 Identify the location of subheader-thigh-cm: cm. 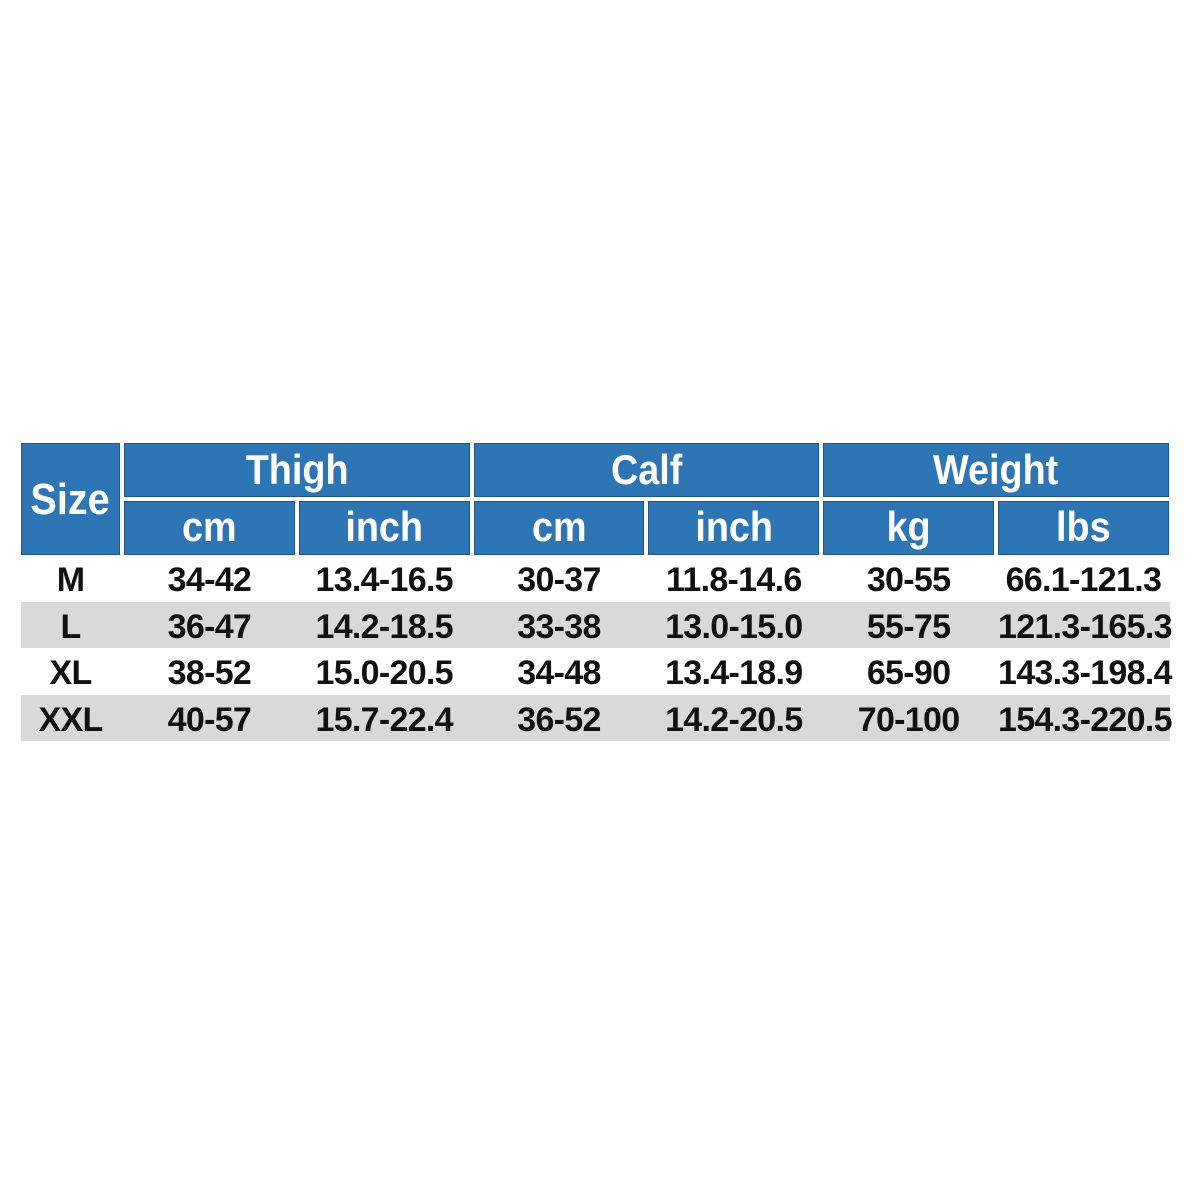
(209, 528).